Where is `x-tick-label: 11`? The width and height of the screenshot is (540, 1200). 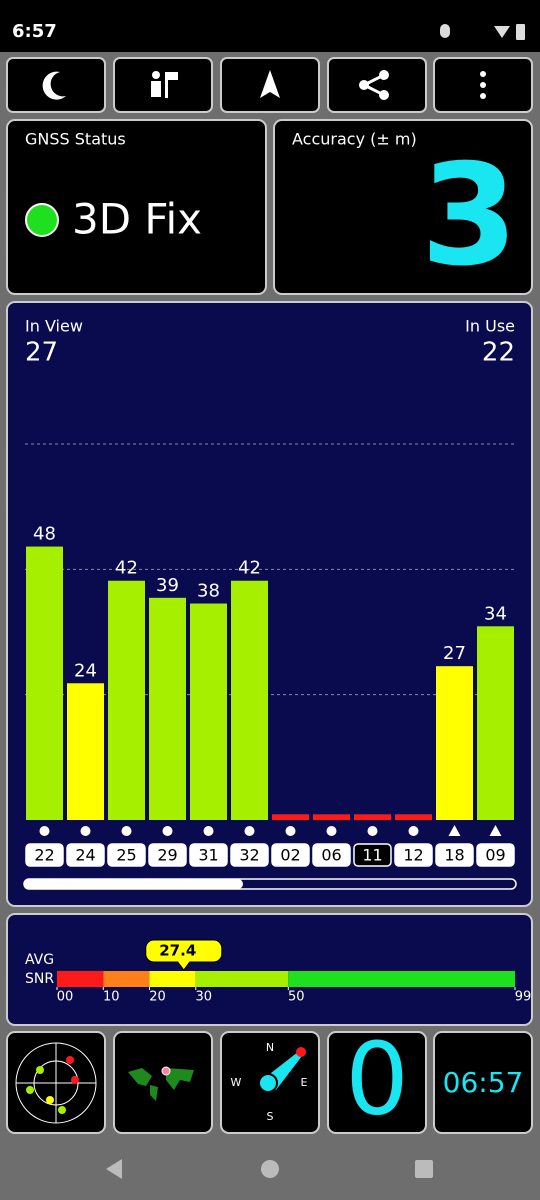 x-tick-label: 11 is located at coordinates (372, 855).